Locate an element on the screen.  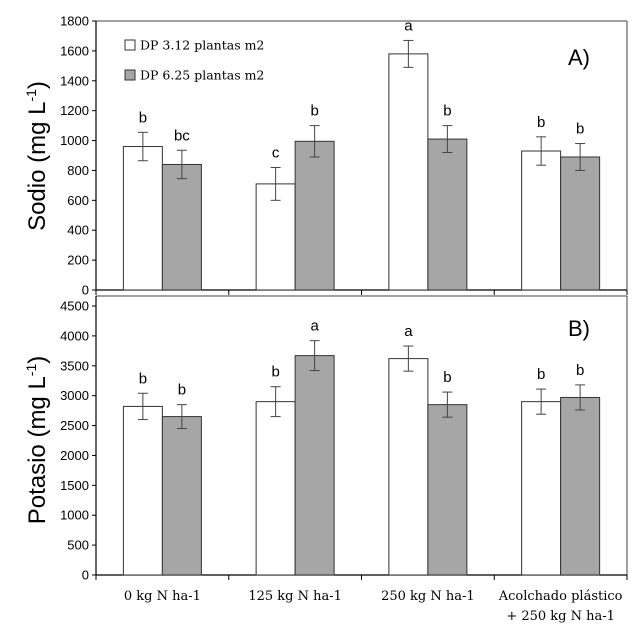
category-label-line2: + 250 kg N ha-1 is located at coordinates (560, 616).